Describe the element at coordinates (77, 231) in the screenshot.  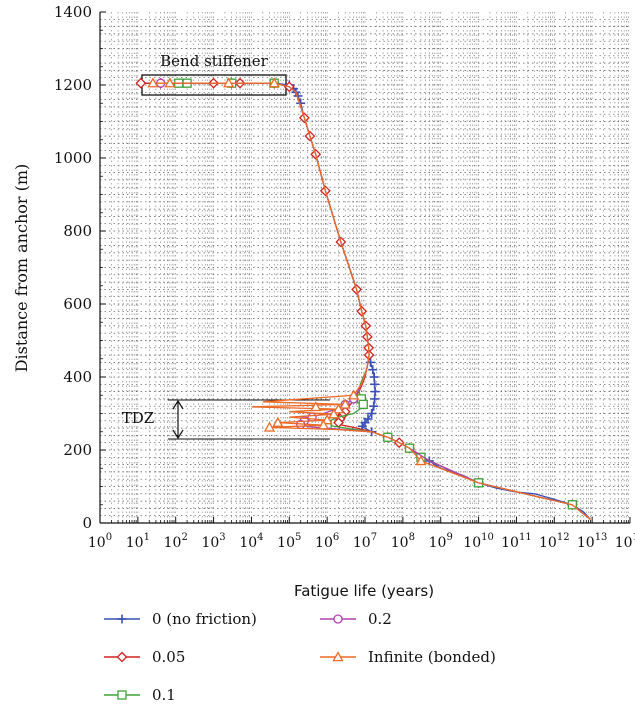
I see `y-tick-label: 800` at that location.